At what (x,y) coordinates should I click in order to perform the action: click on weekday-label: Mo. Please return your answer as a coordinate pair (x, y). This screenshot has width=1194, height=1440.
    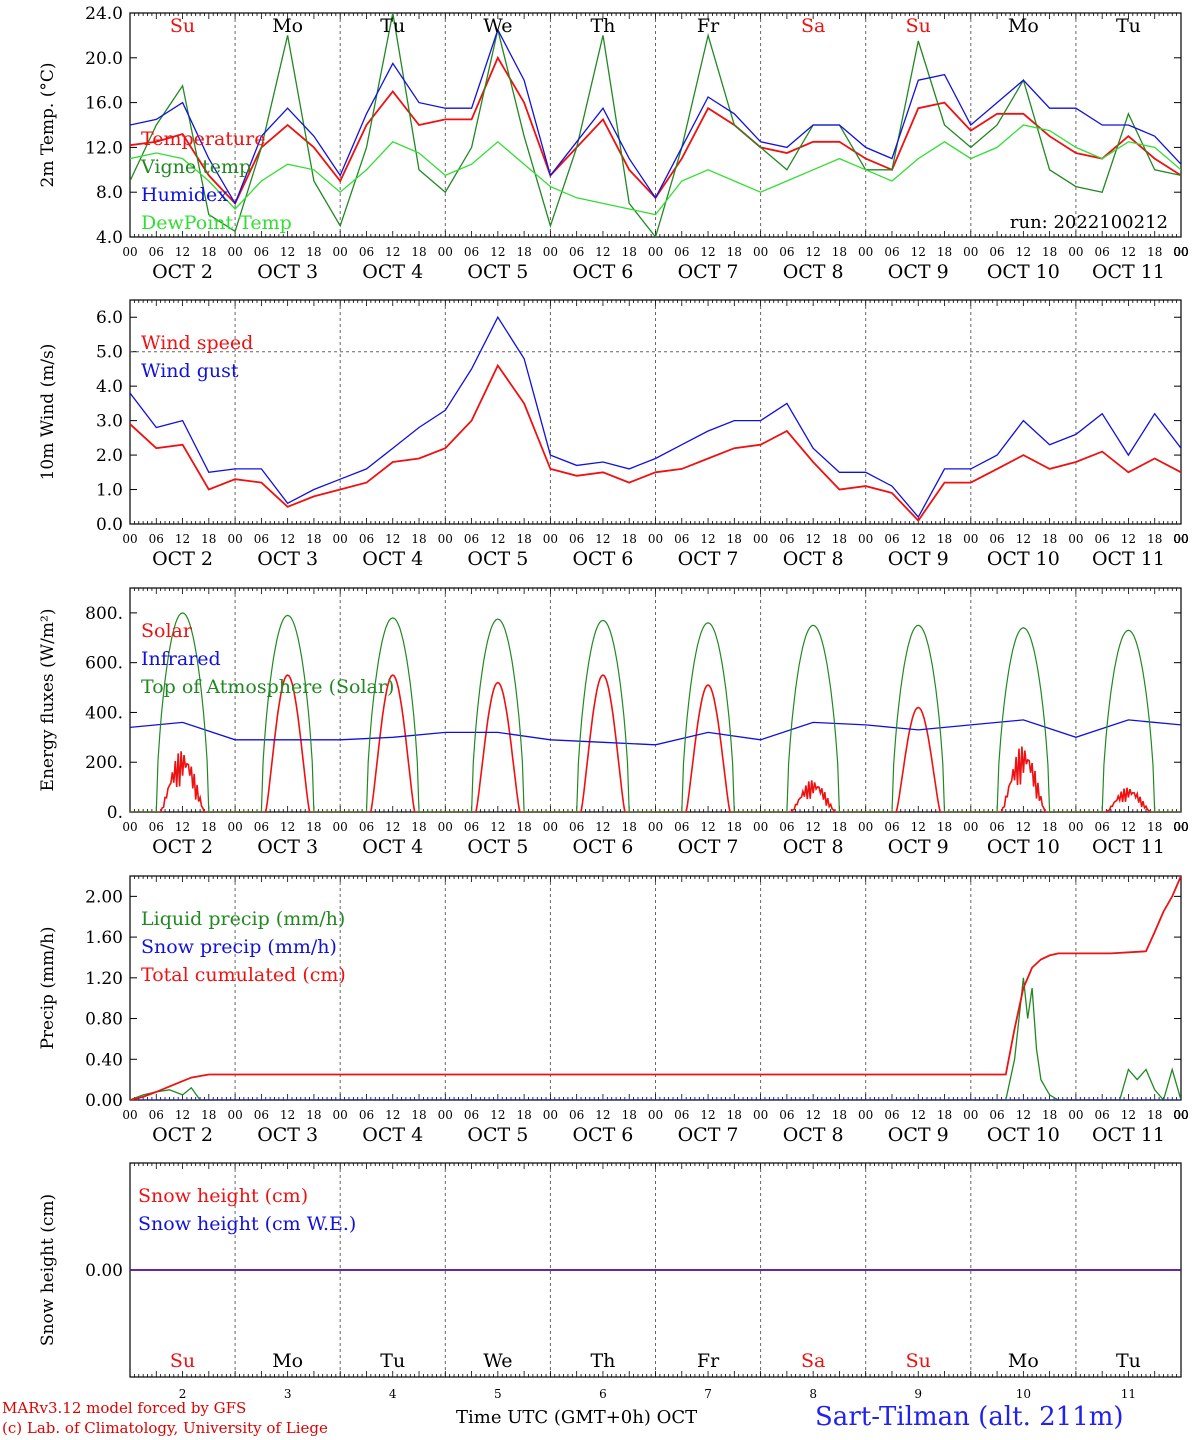
    Looking at the image, I should click on (287, 1361).